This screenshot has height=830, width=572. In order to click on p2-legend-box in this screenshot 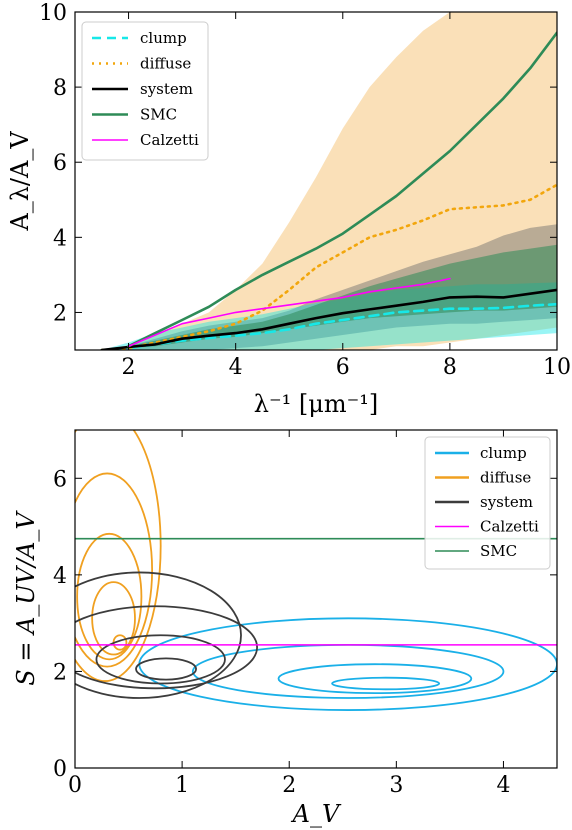, I will do `click(487, 503)`.